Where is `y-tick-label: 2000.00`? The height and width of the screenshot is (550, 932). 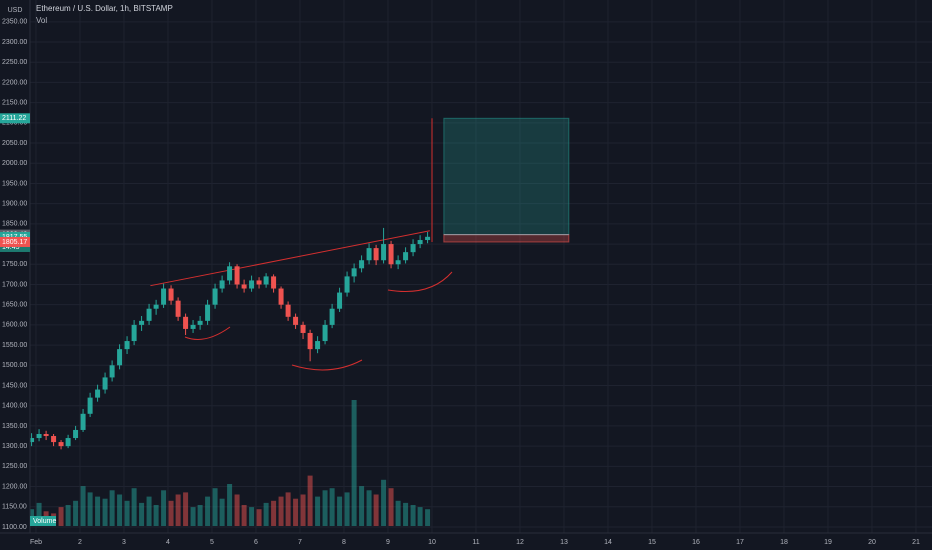 y-tick-label: 2000.00 is located at coordinates (14, 163).